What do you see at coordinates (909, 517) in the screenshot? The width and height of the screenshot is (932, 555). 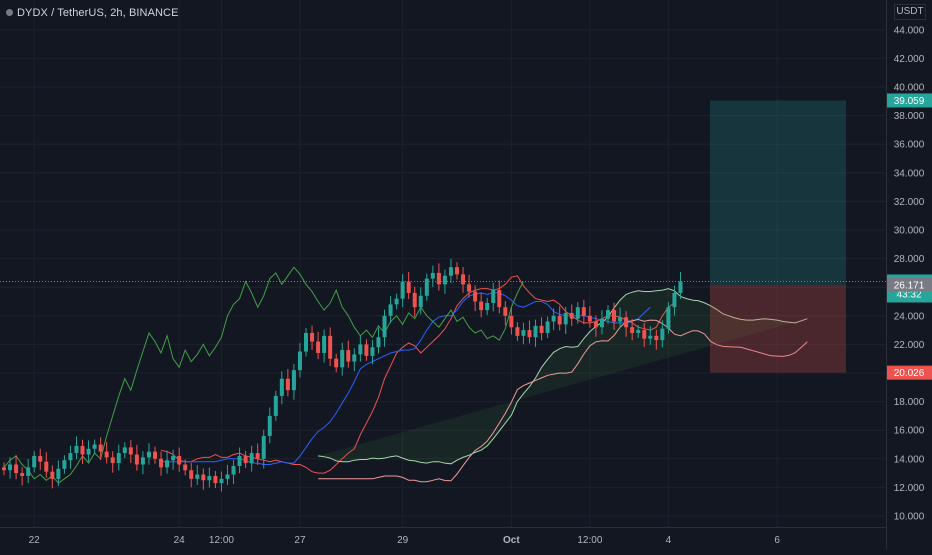 I see `y-tick-label: 10.000` at bounding box center [909, 517].